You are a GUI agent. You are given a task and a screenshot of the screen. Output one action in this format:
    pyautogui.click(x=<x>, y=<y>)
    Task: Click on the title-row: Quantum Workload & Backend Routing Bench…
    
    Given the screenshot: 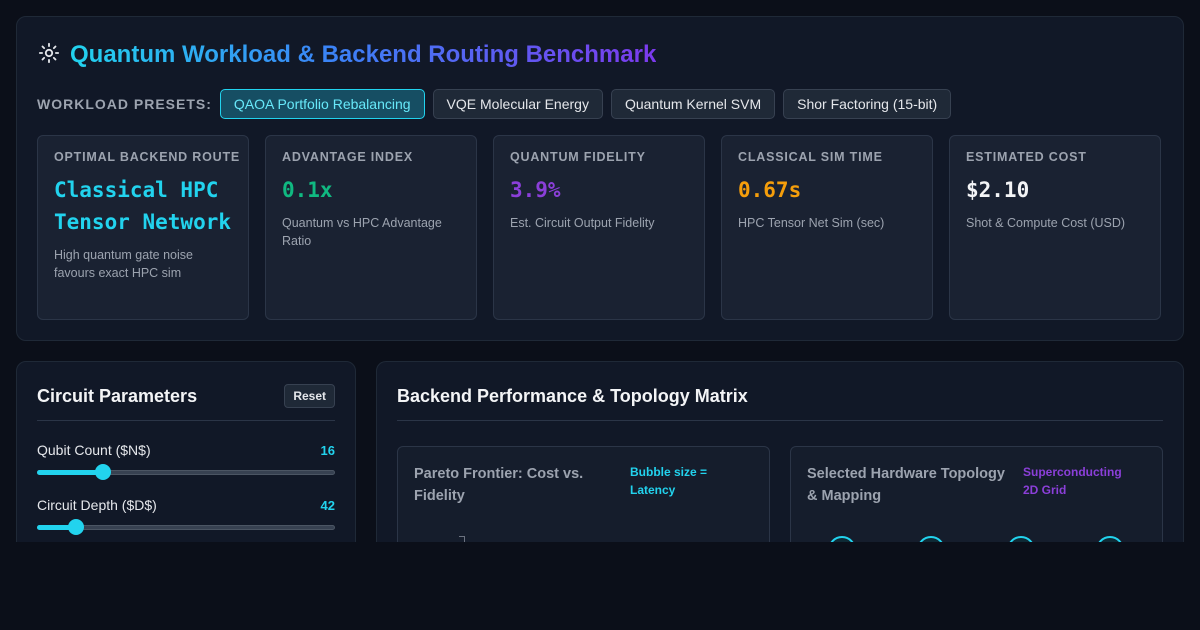 What is the action you would take?
    pyautogui.click(x=347, y=55)
    